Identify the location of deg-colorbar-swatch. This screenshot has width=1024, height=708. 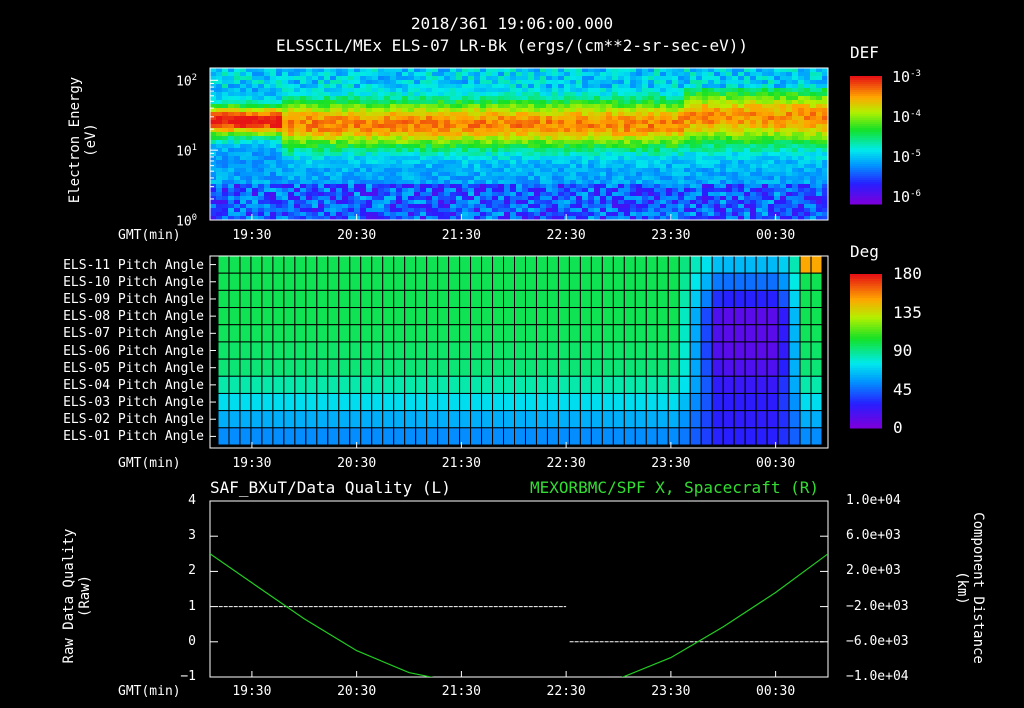
(866, 348).